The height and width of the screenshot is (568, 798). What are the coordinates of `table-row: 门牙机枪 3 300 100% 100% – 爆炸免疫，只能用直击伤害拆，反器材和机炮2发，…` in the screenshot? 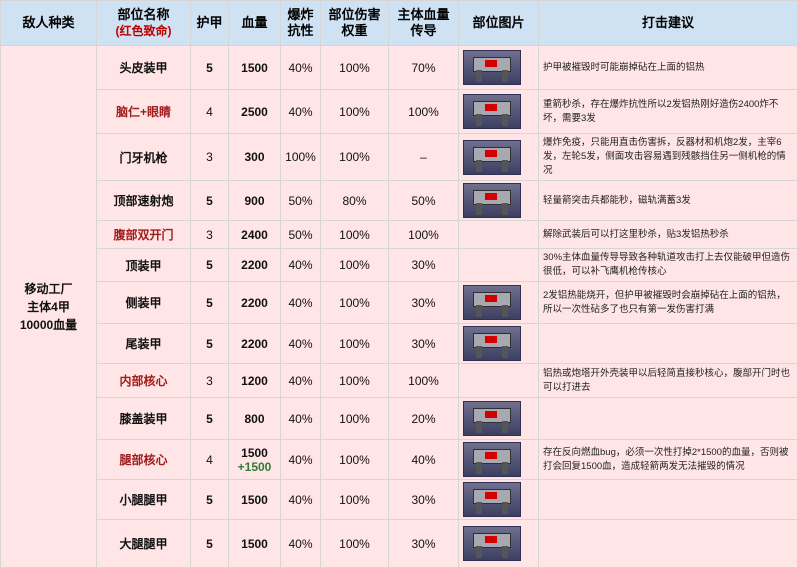 It's located at (399, 157).